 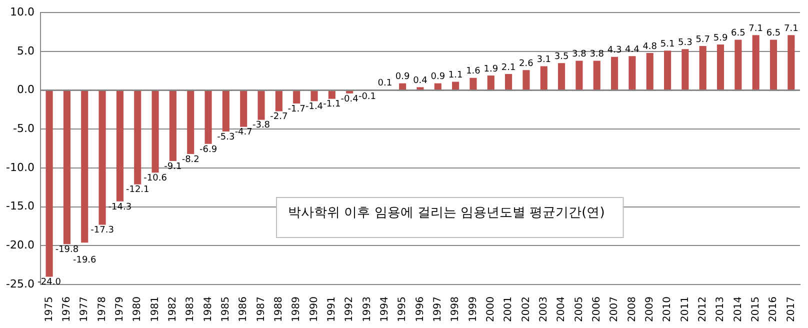 I want to click on y-tick-label: 10.0, so click(x=22, y=11).